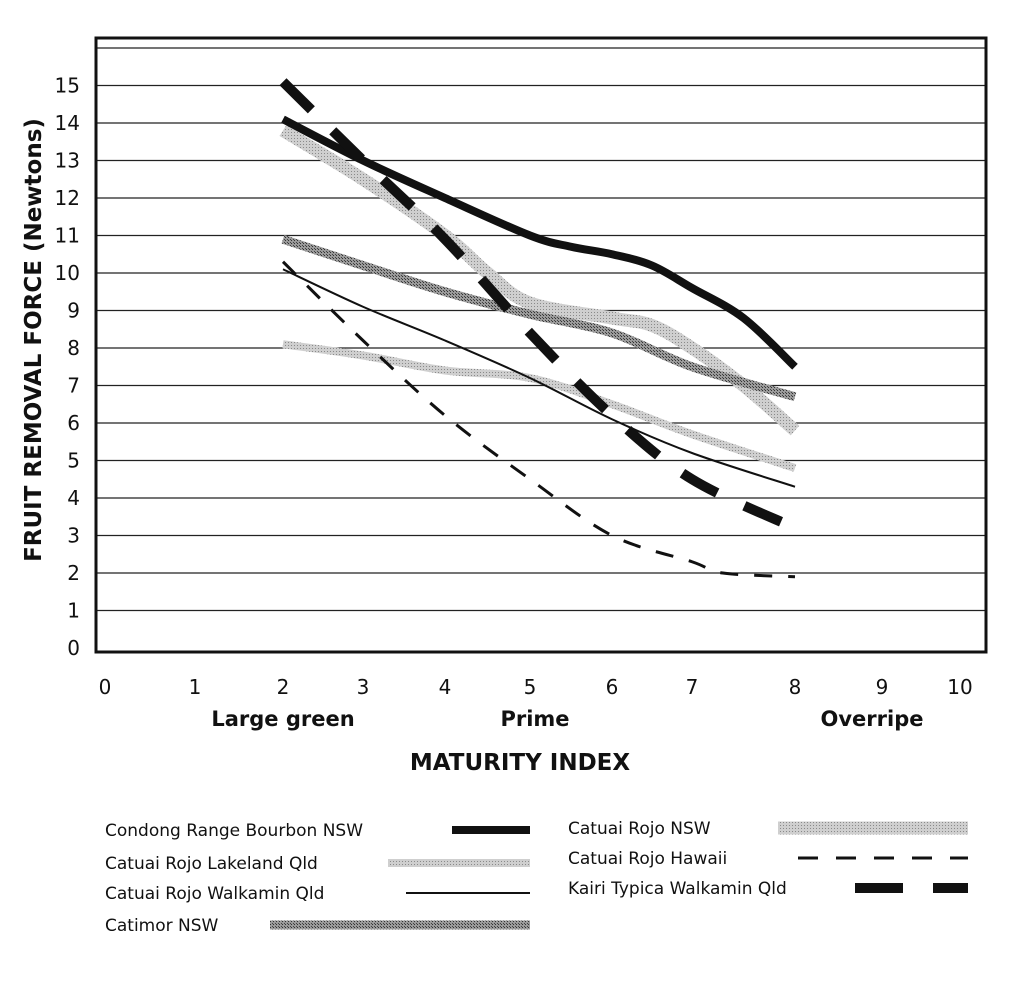 The width and height of the screenshot is (1024, 997). Describe the element at coordinates (612, 687) in the screenshot. I see `x-tick-label: 6` at that location.